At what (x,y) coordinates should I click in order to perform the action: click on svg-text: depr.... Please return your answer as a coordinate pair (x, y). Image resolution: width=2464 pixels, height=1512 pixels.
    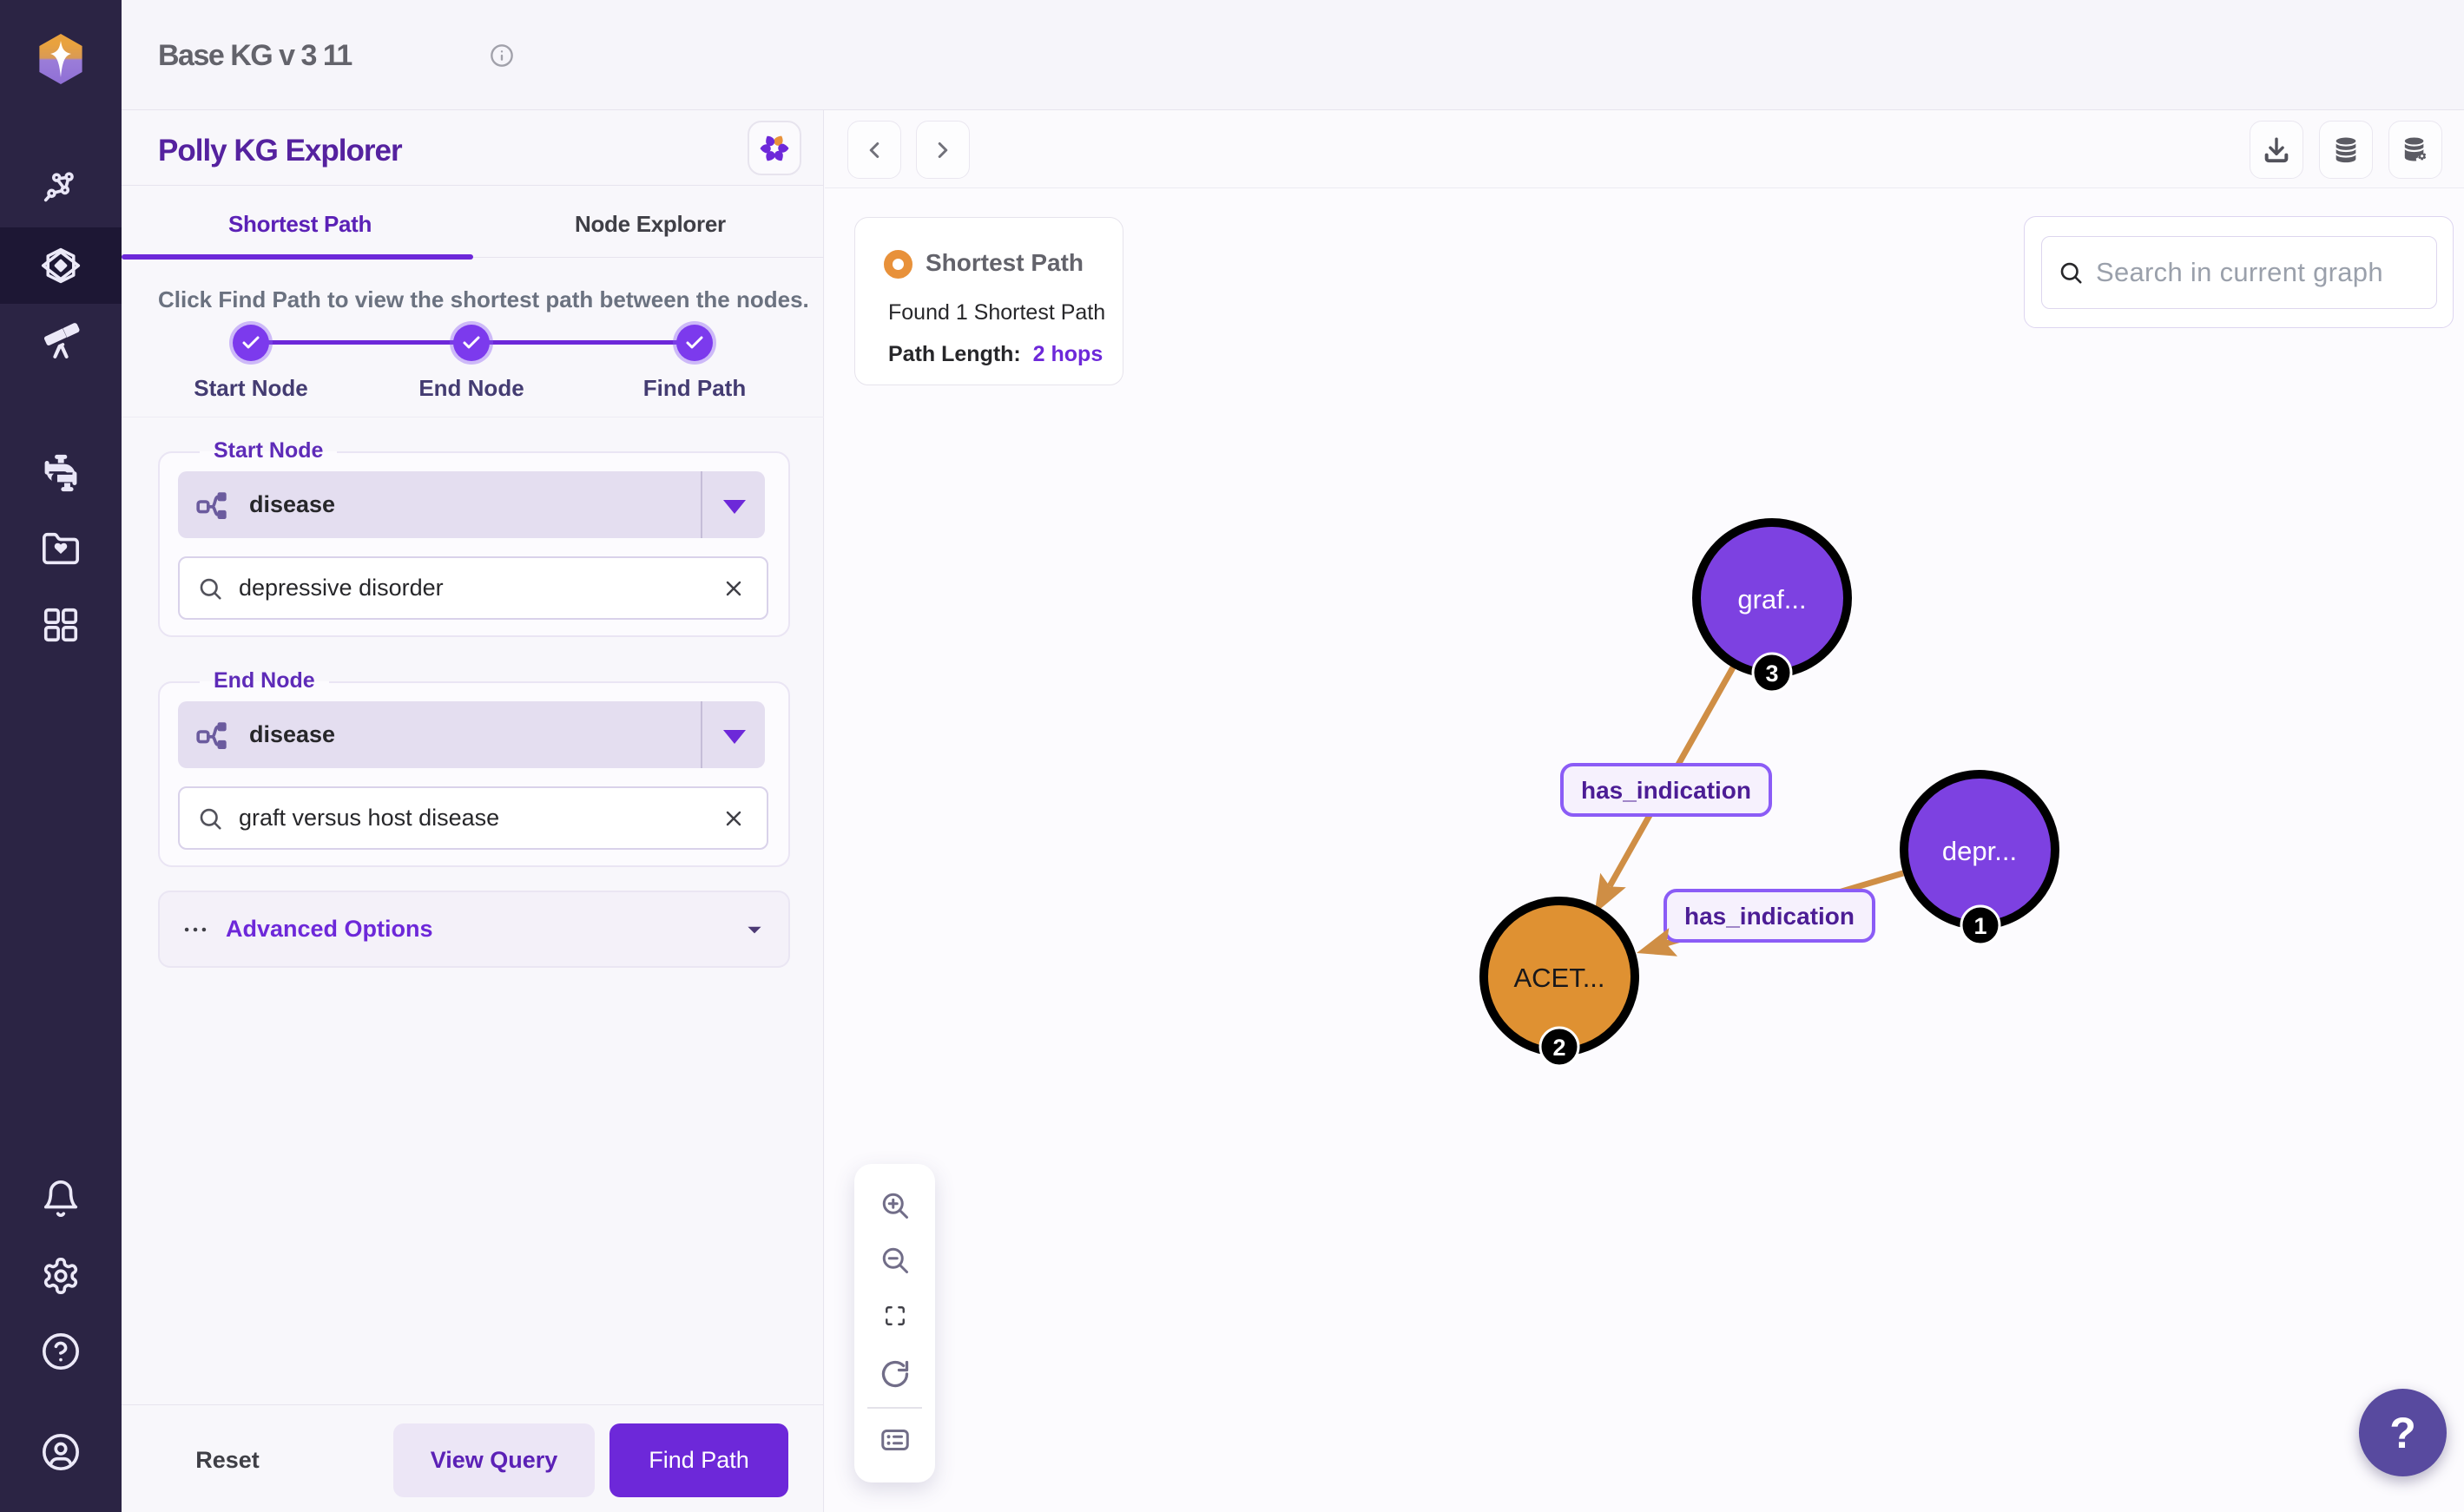
    Looking at the image, I should click on (1979, 851).